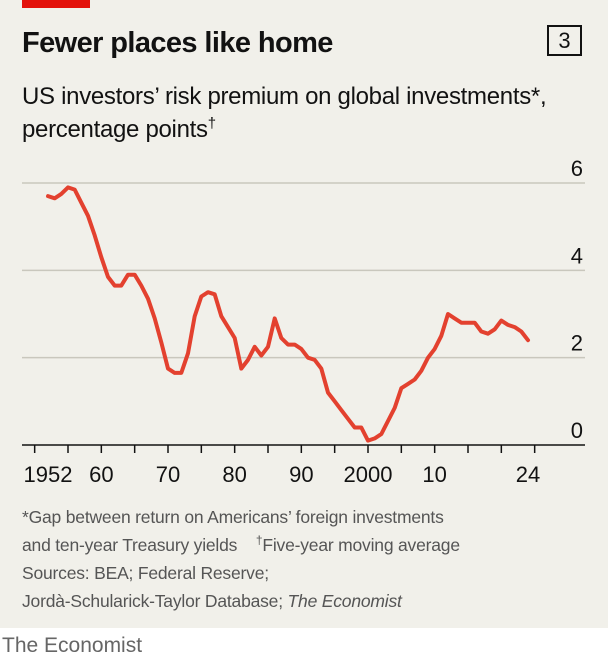 The image size is (608, 662). What do you see at coordinates (344, 601) in the screenshot?
I see `sources-line-2-italic: The Economist` at bounding box center [344, 601].